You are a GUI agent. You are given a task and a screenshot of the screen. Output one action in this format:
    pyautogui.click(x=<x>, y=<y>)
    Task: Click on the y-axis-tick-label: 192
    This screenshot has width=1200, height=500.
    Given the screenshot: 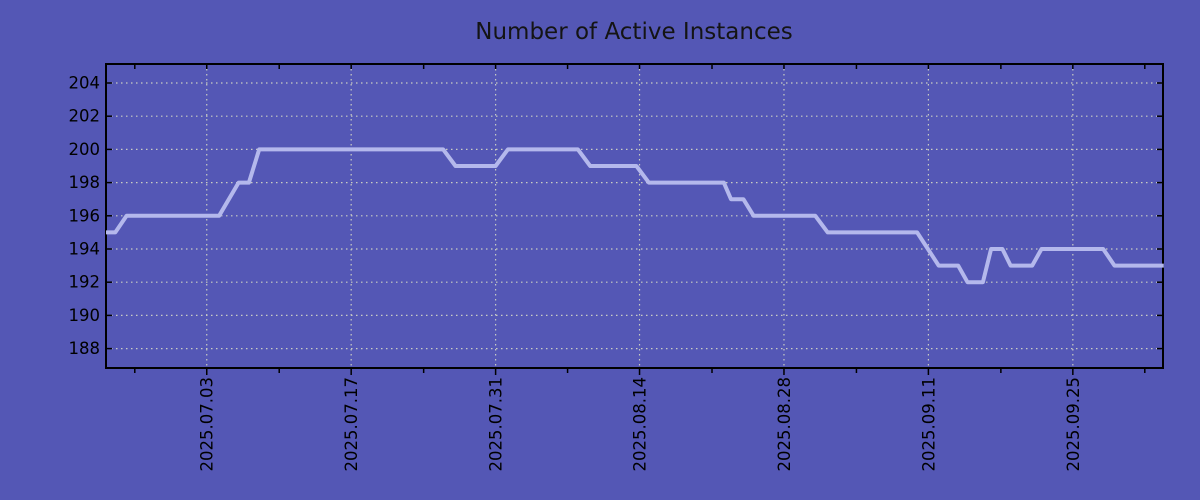 What is the action you would take?
    pyautogui.click(x=85, y=282)
    